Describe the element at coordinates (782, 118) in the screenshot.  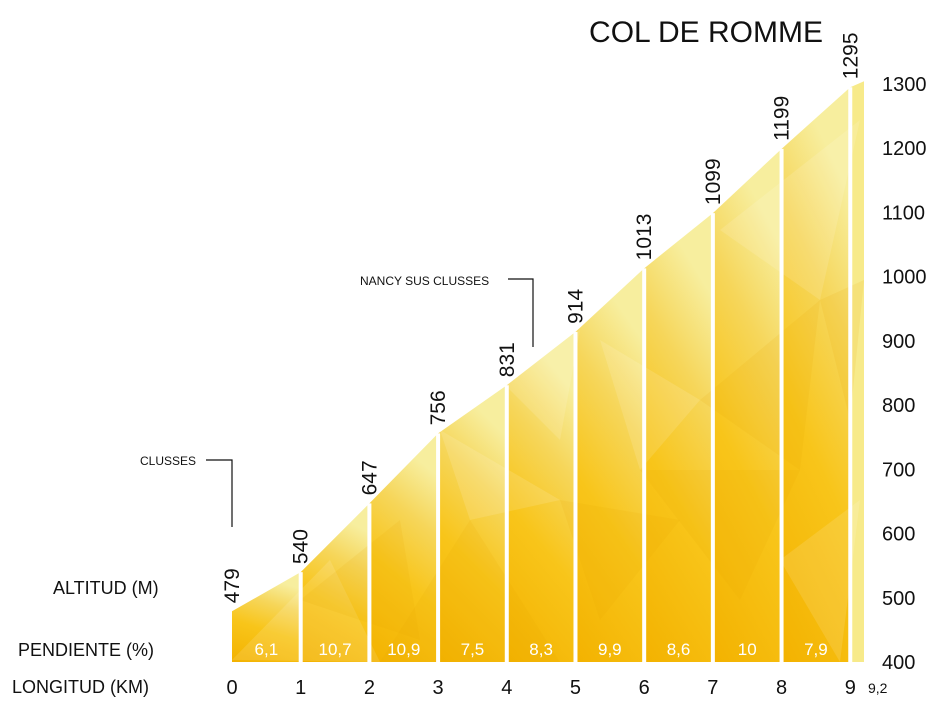
I see `altitude-label: 1199` at that location.